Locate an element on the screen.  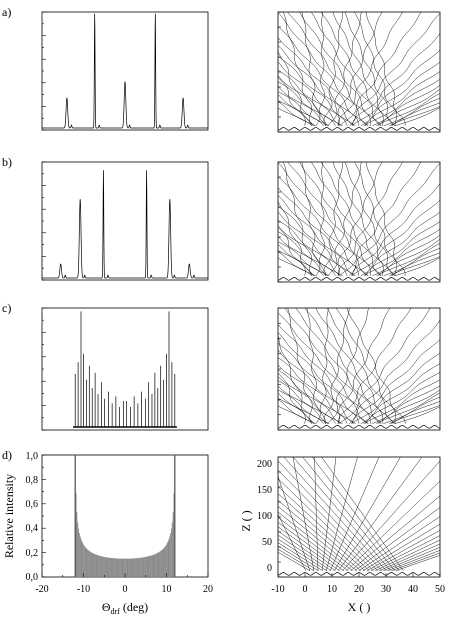
d-x-axis-symbol: Θ is located at coordinates (106, 607).